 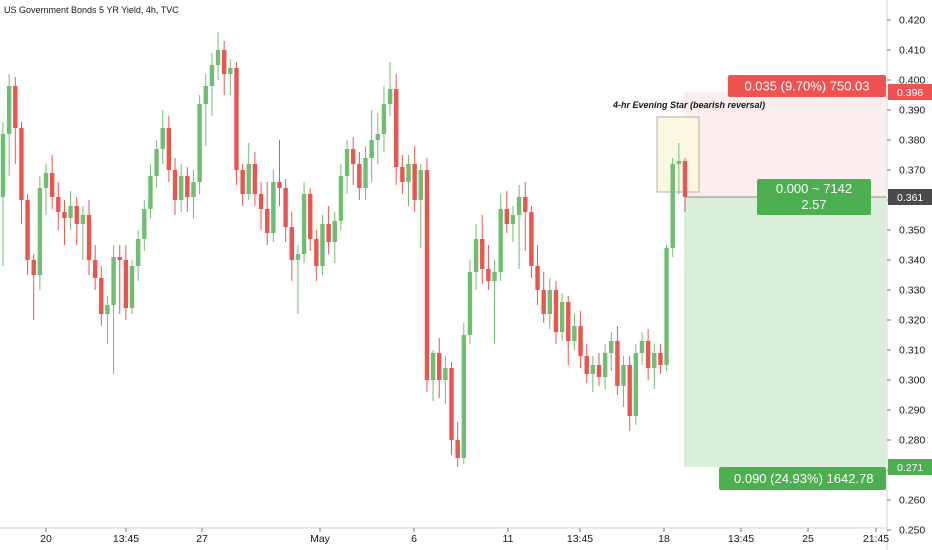 I want to click on position-zones, so click(x=785, y=279).